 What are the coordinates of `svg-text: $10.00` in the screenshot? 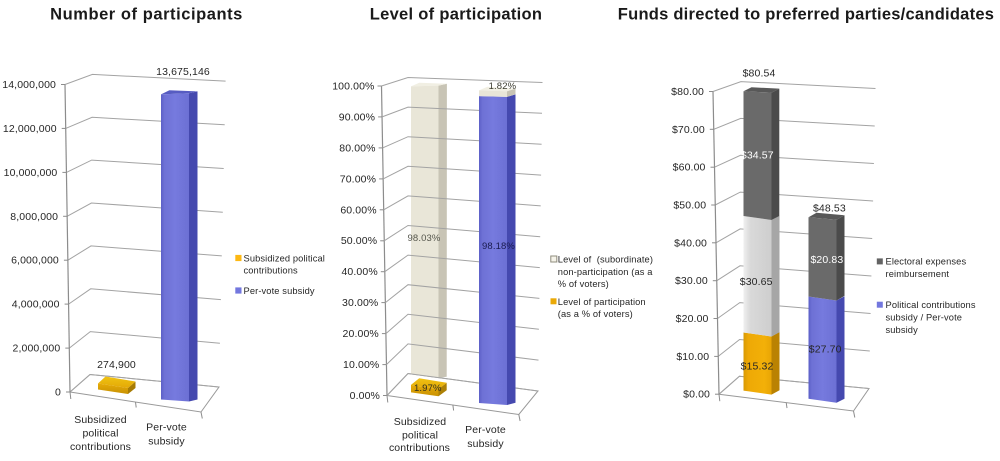 It's located at (692, 357).